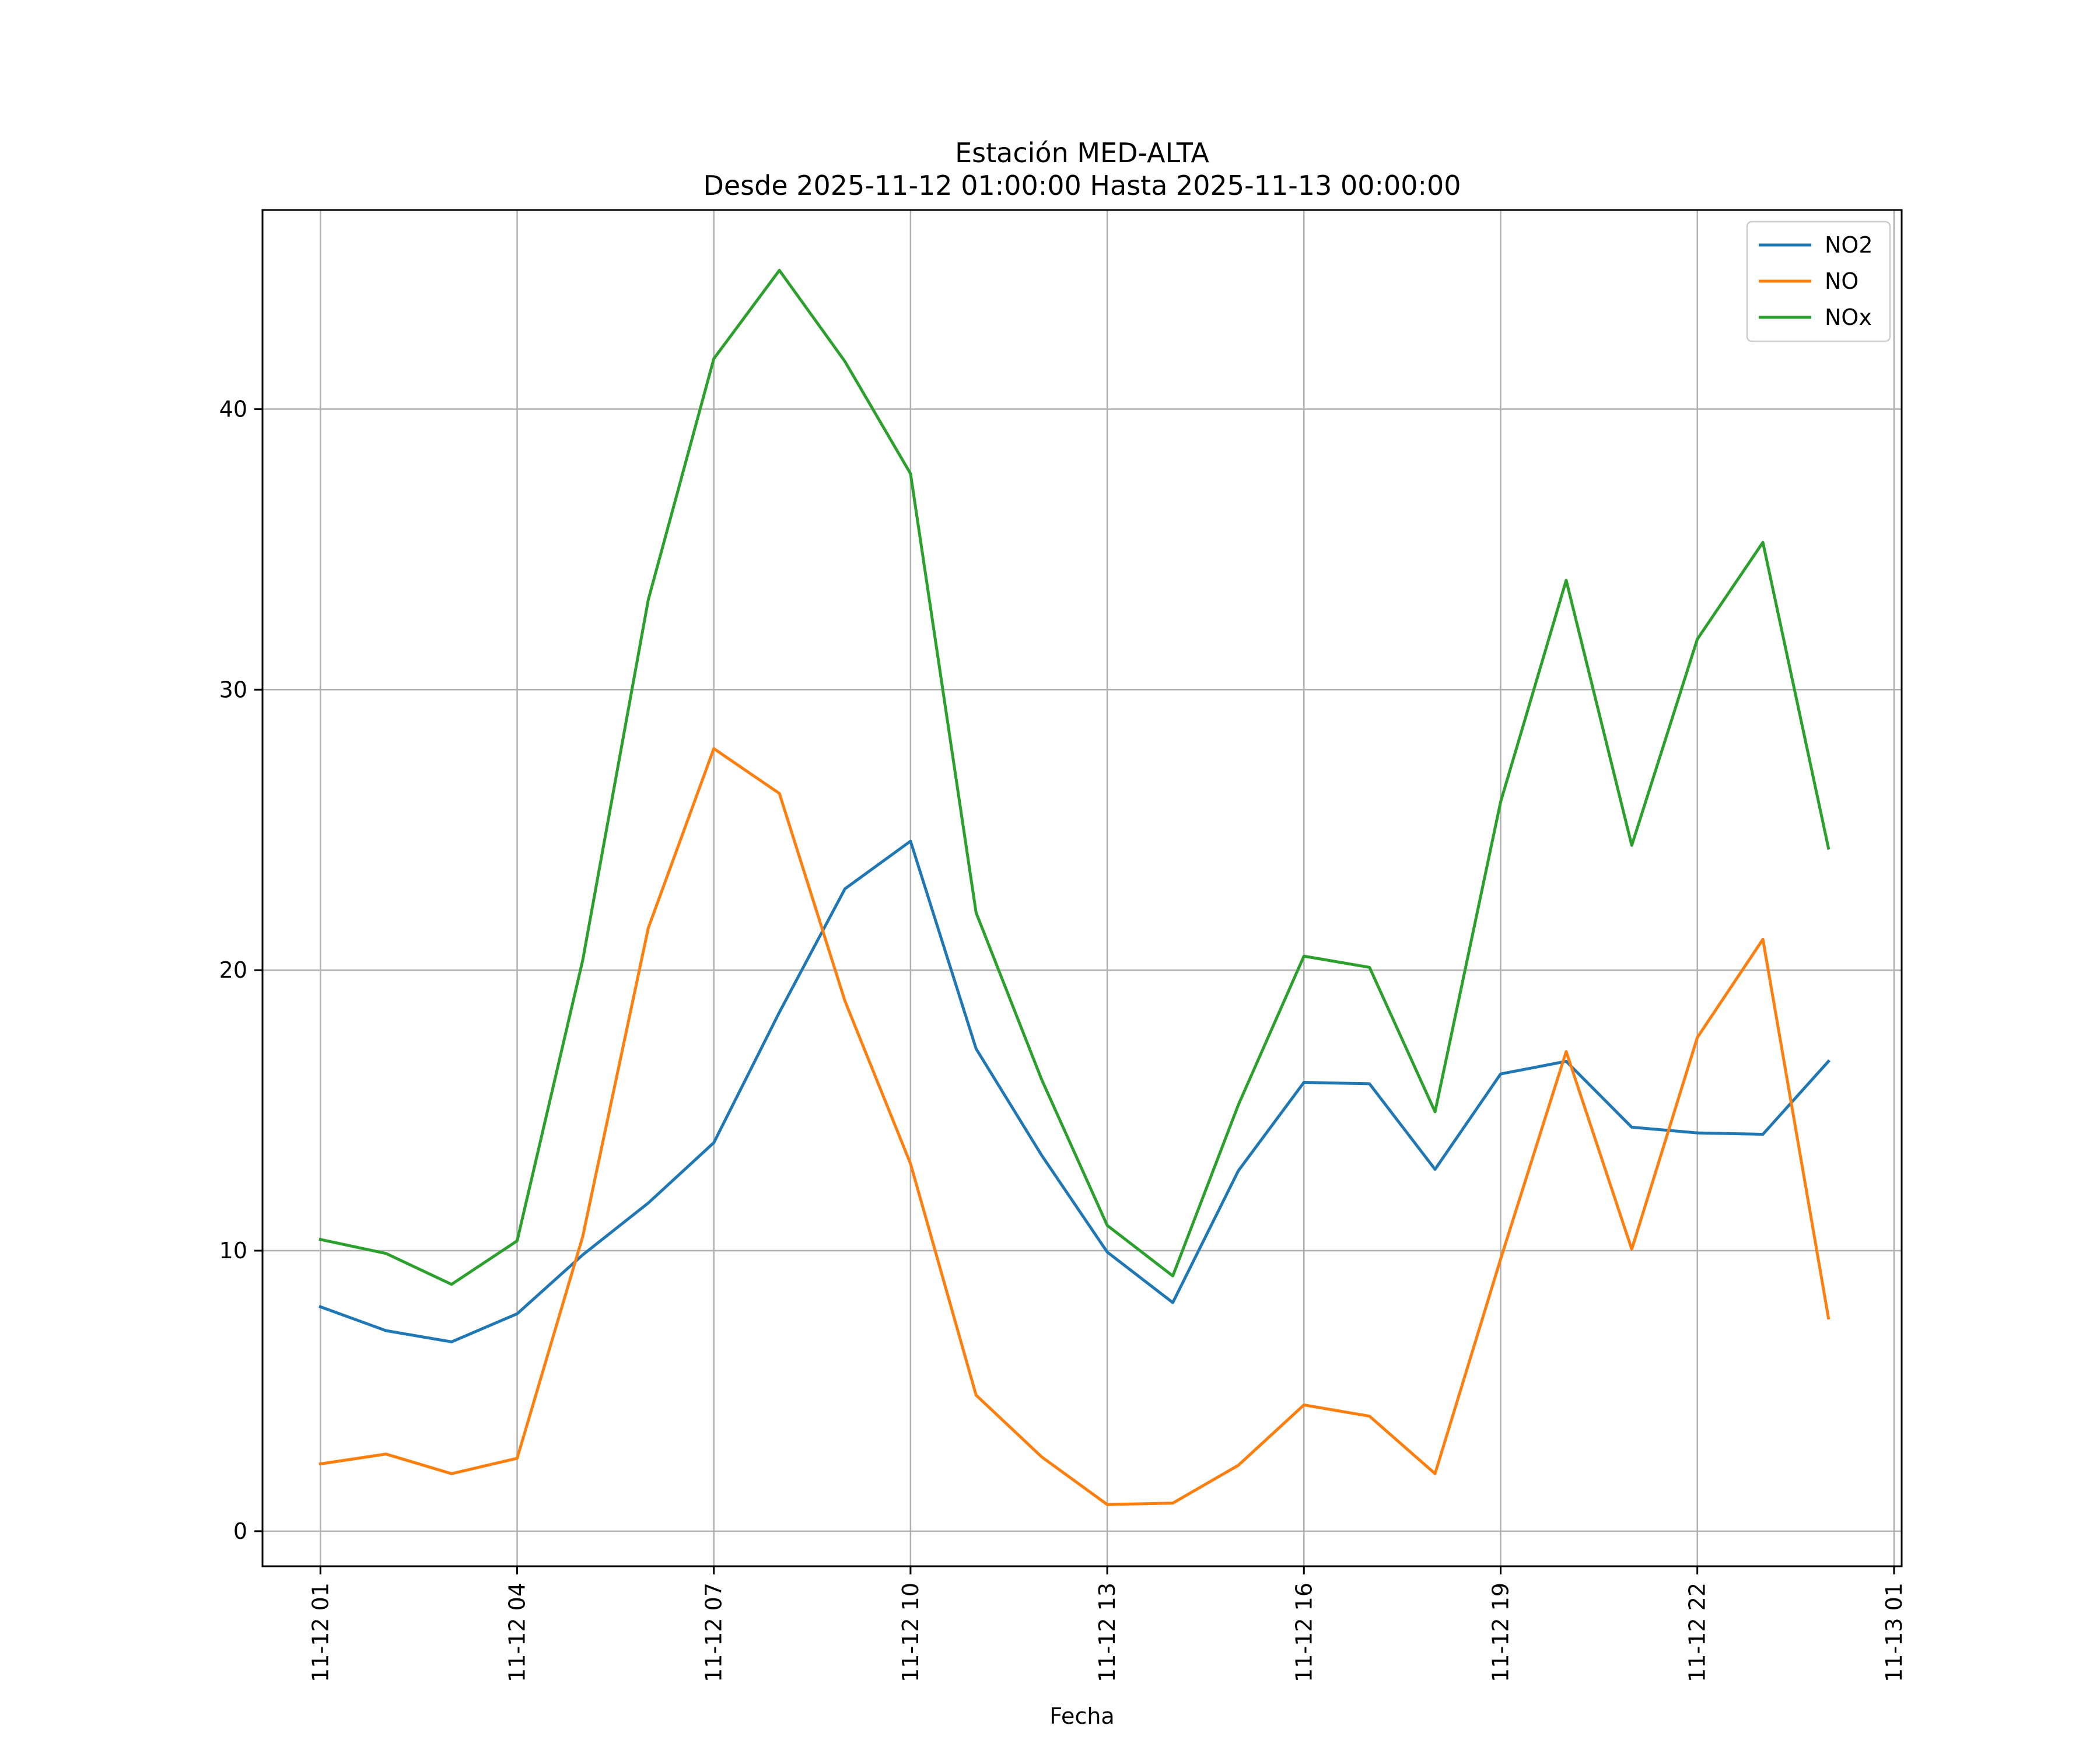 The image size is (2100, 1750). Describe the element at coordinates (320, 1632) in the screenshot. I see `x-tick-label: 11-12 01` at that location.